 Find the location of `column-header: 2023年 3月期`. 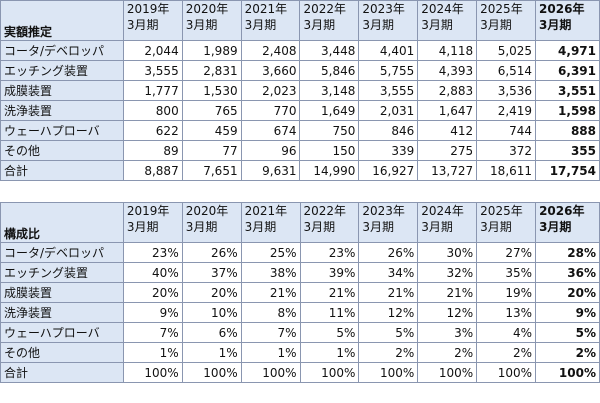

column-header: 2023年 3月期 is located at coordinates (388, 222).